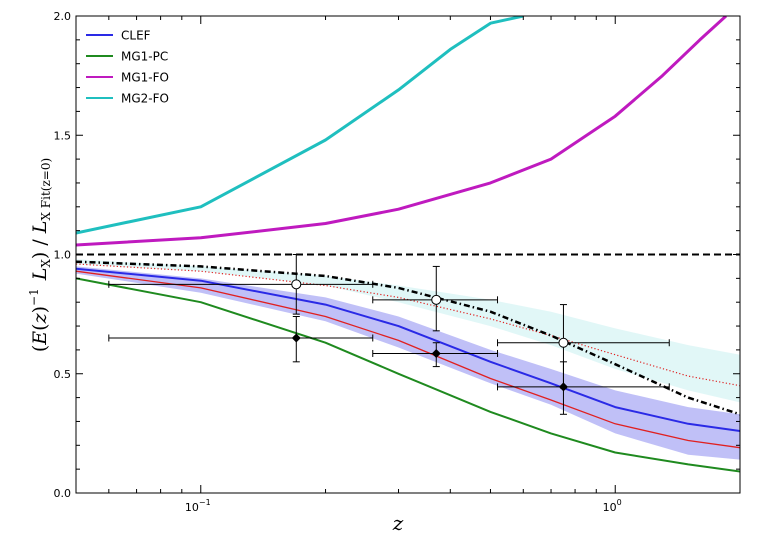  Describe the element at coordinates (63, 255) in the screenshot. I see `y-tick-label: 1.0` at that location.